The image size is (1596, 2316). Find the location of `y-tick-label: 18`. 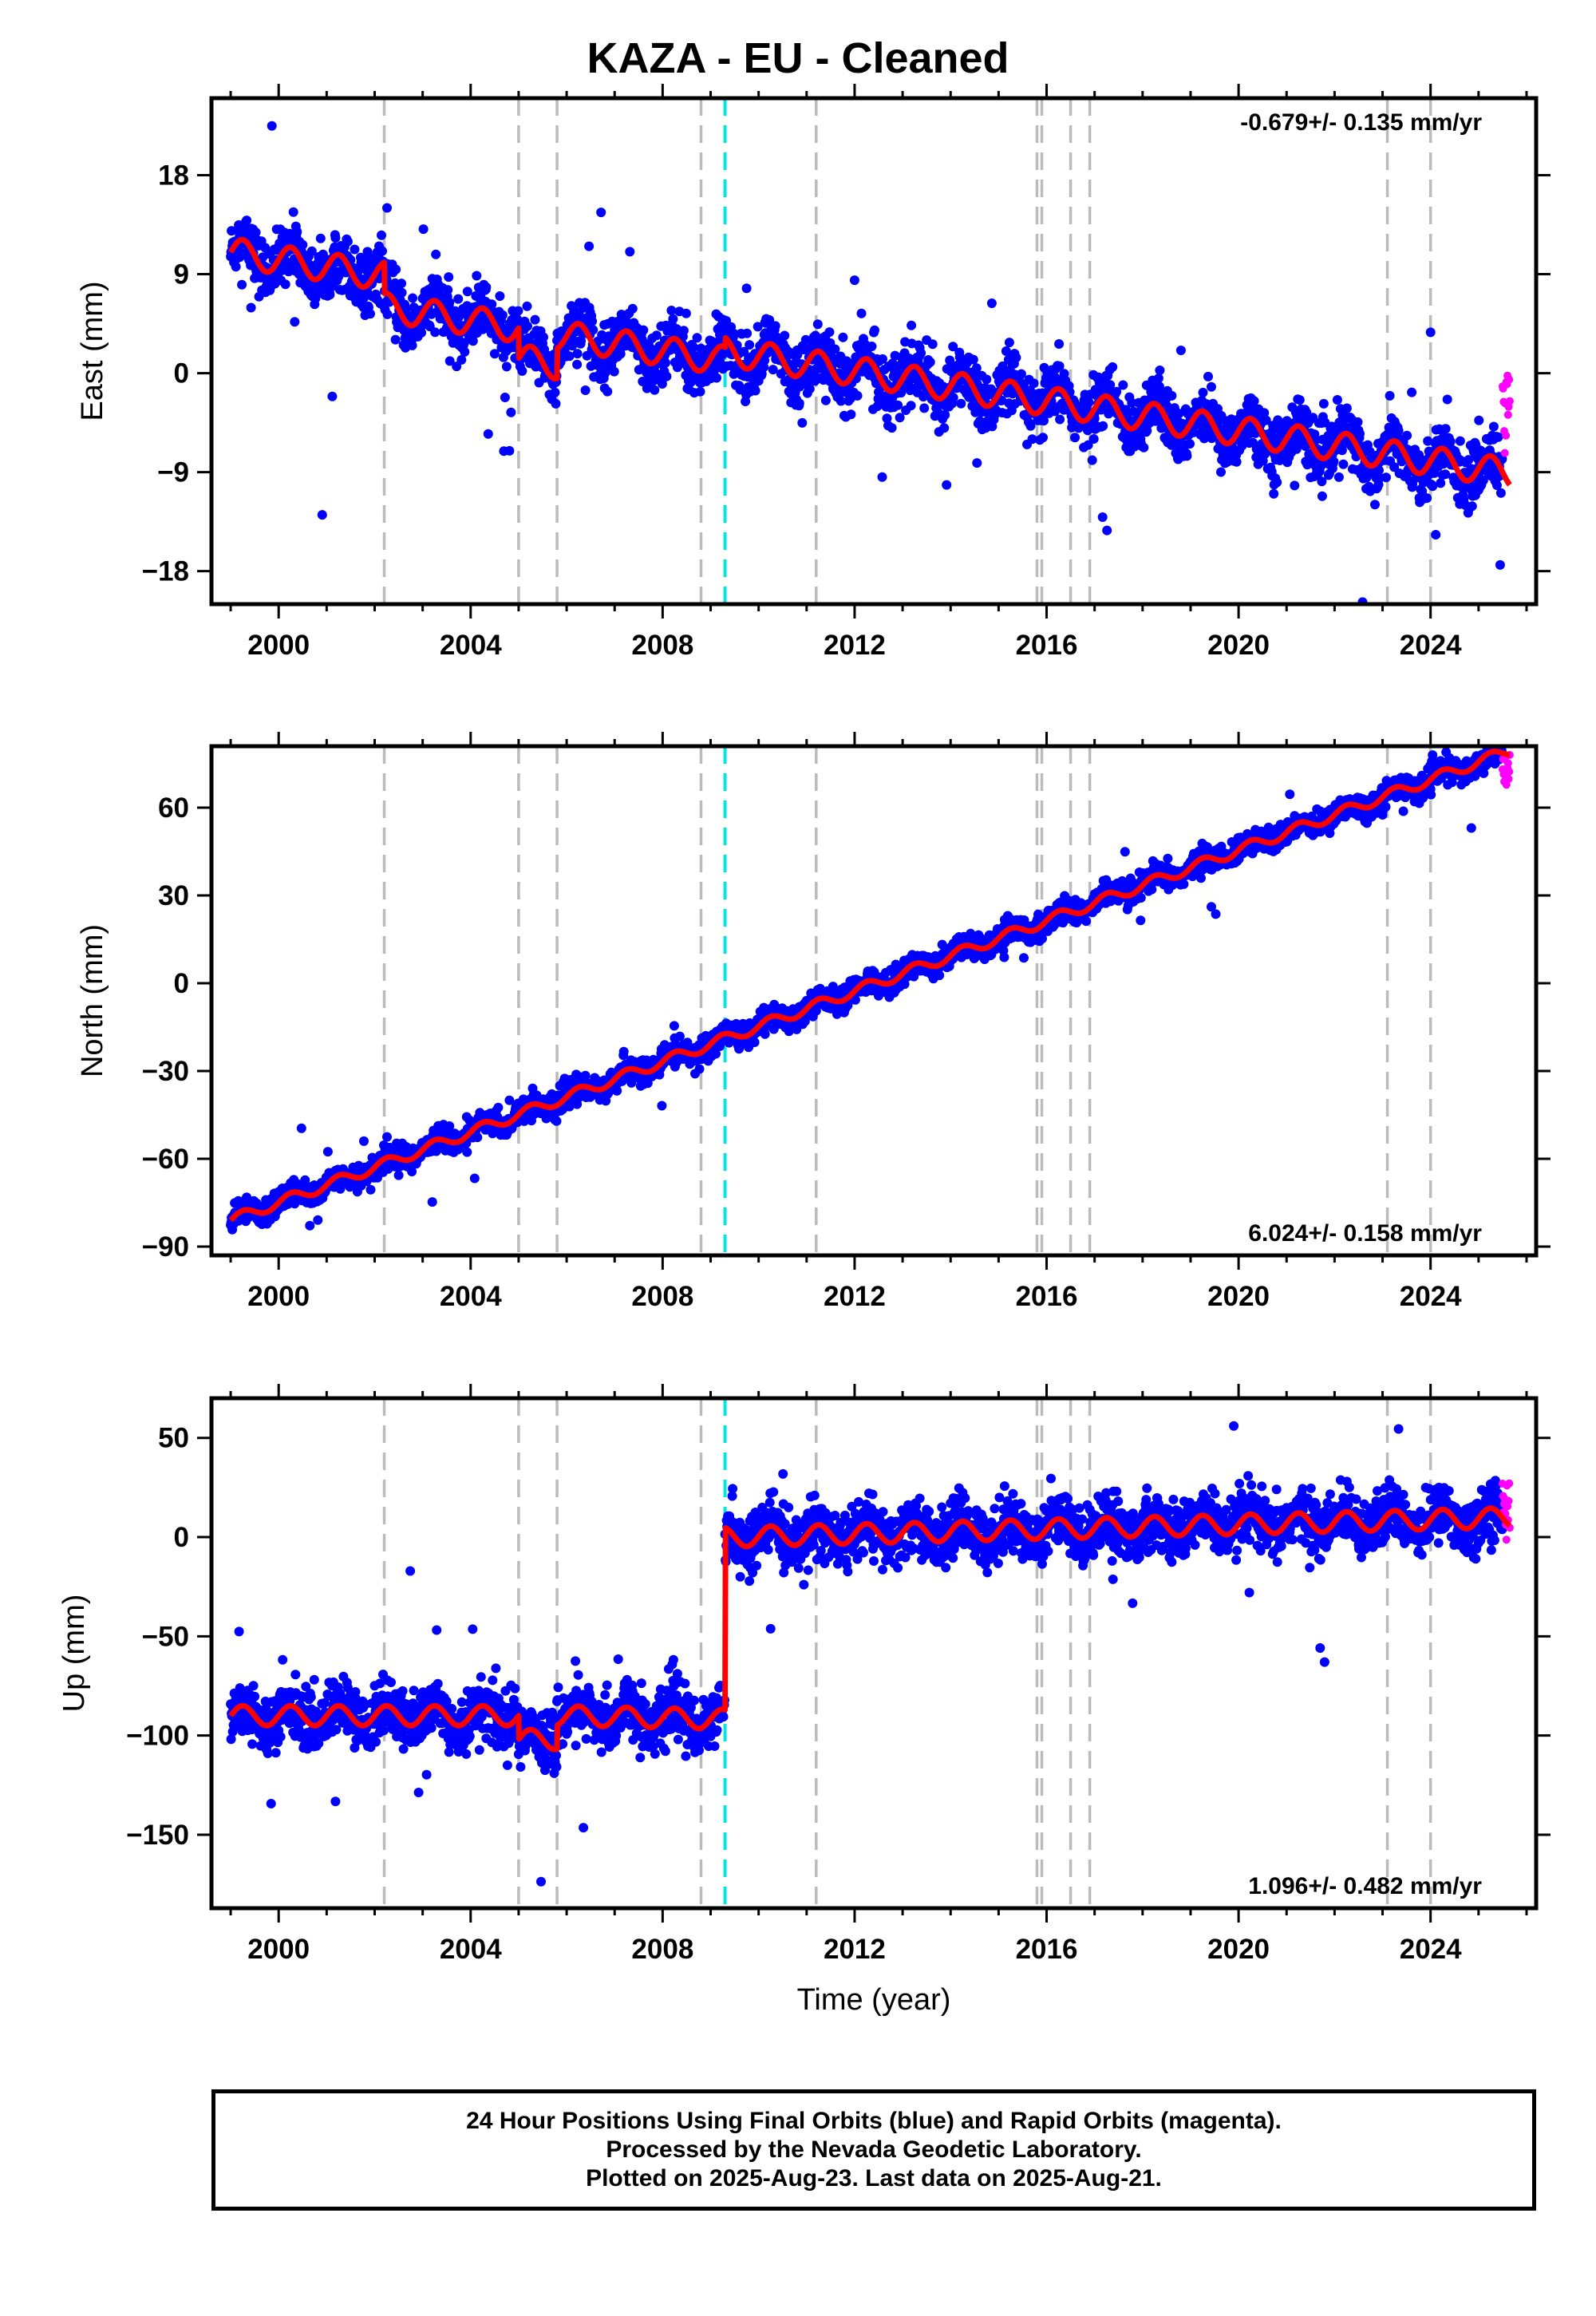

y-tick-label: 18 is located at coordinates (173, 175).